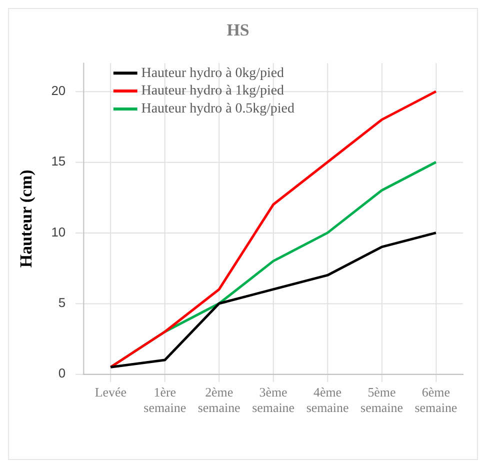  Describe the element at coordinates (327, 399) in the screenshot. I see `x-tick-label: 4ème semaine` at that location.